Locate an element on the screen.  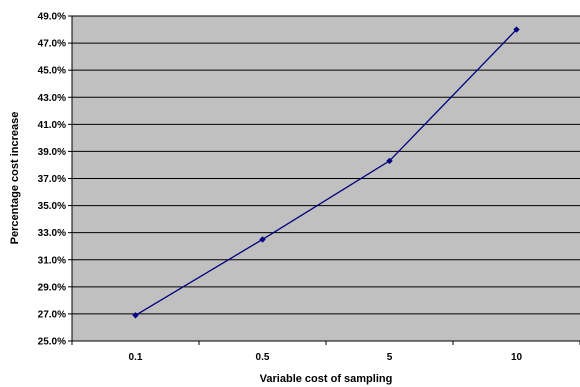
y-tick-label-11: 47.0% is located at coordinates (52, 44).